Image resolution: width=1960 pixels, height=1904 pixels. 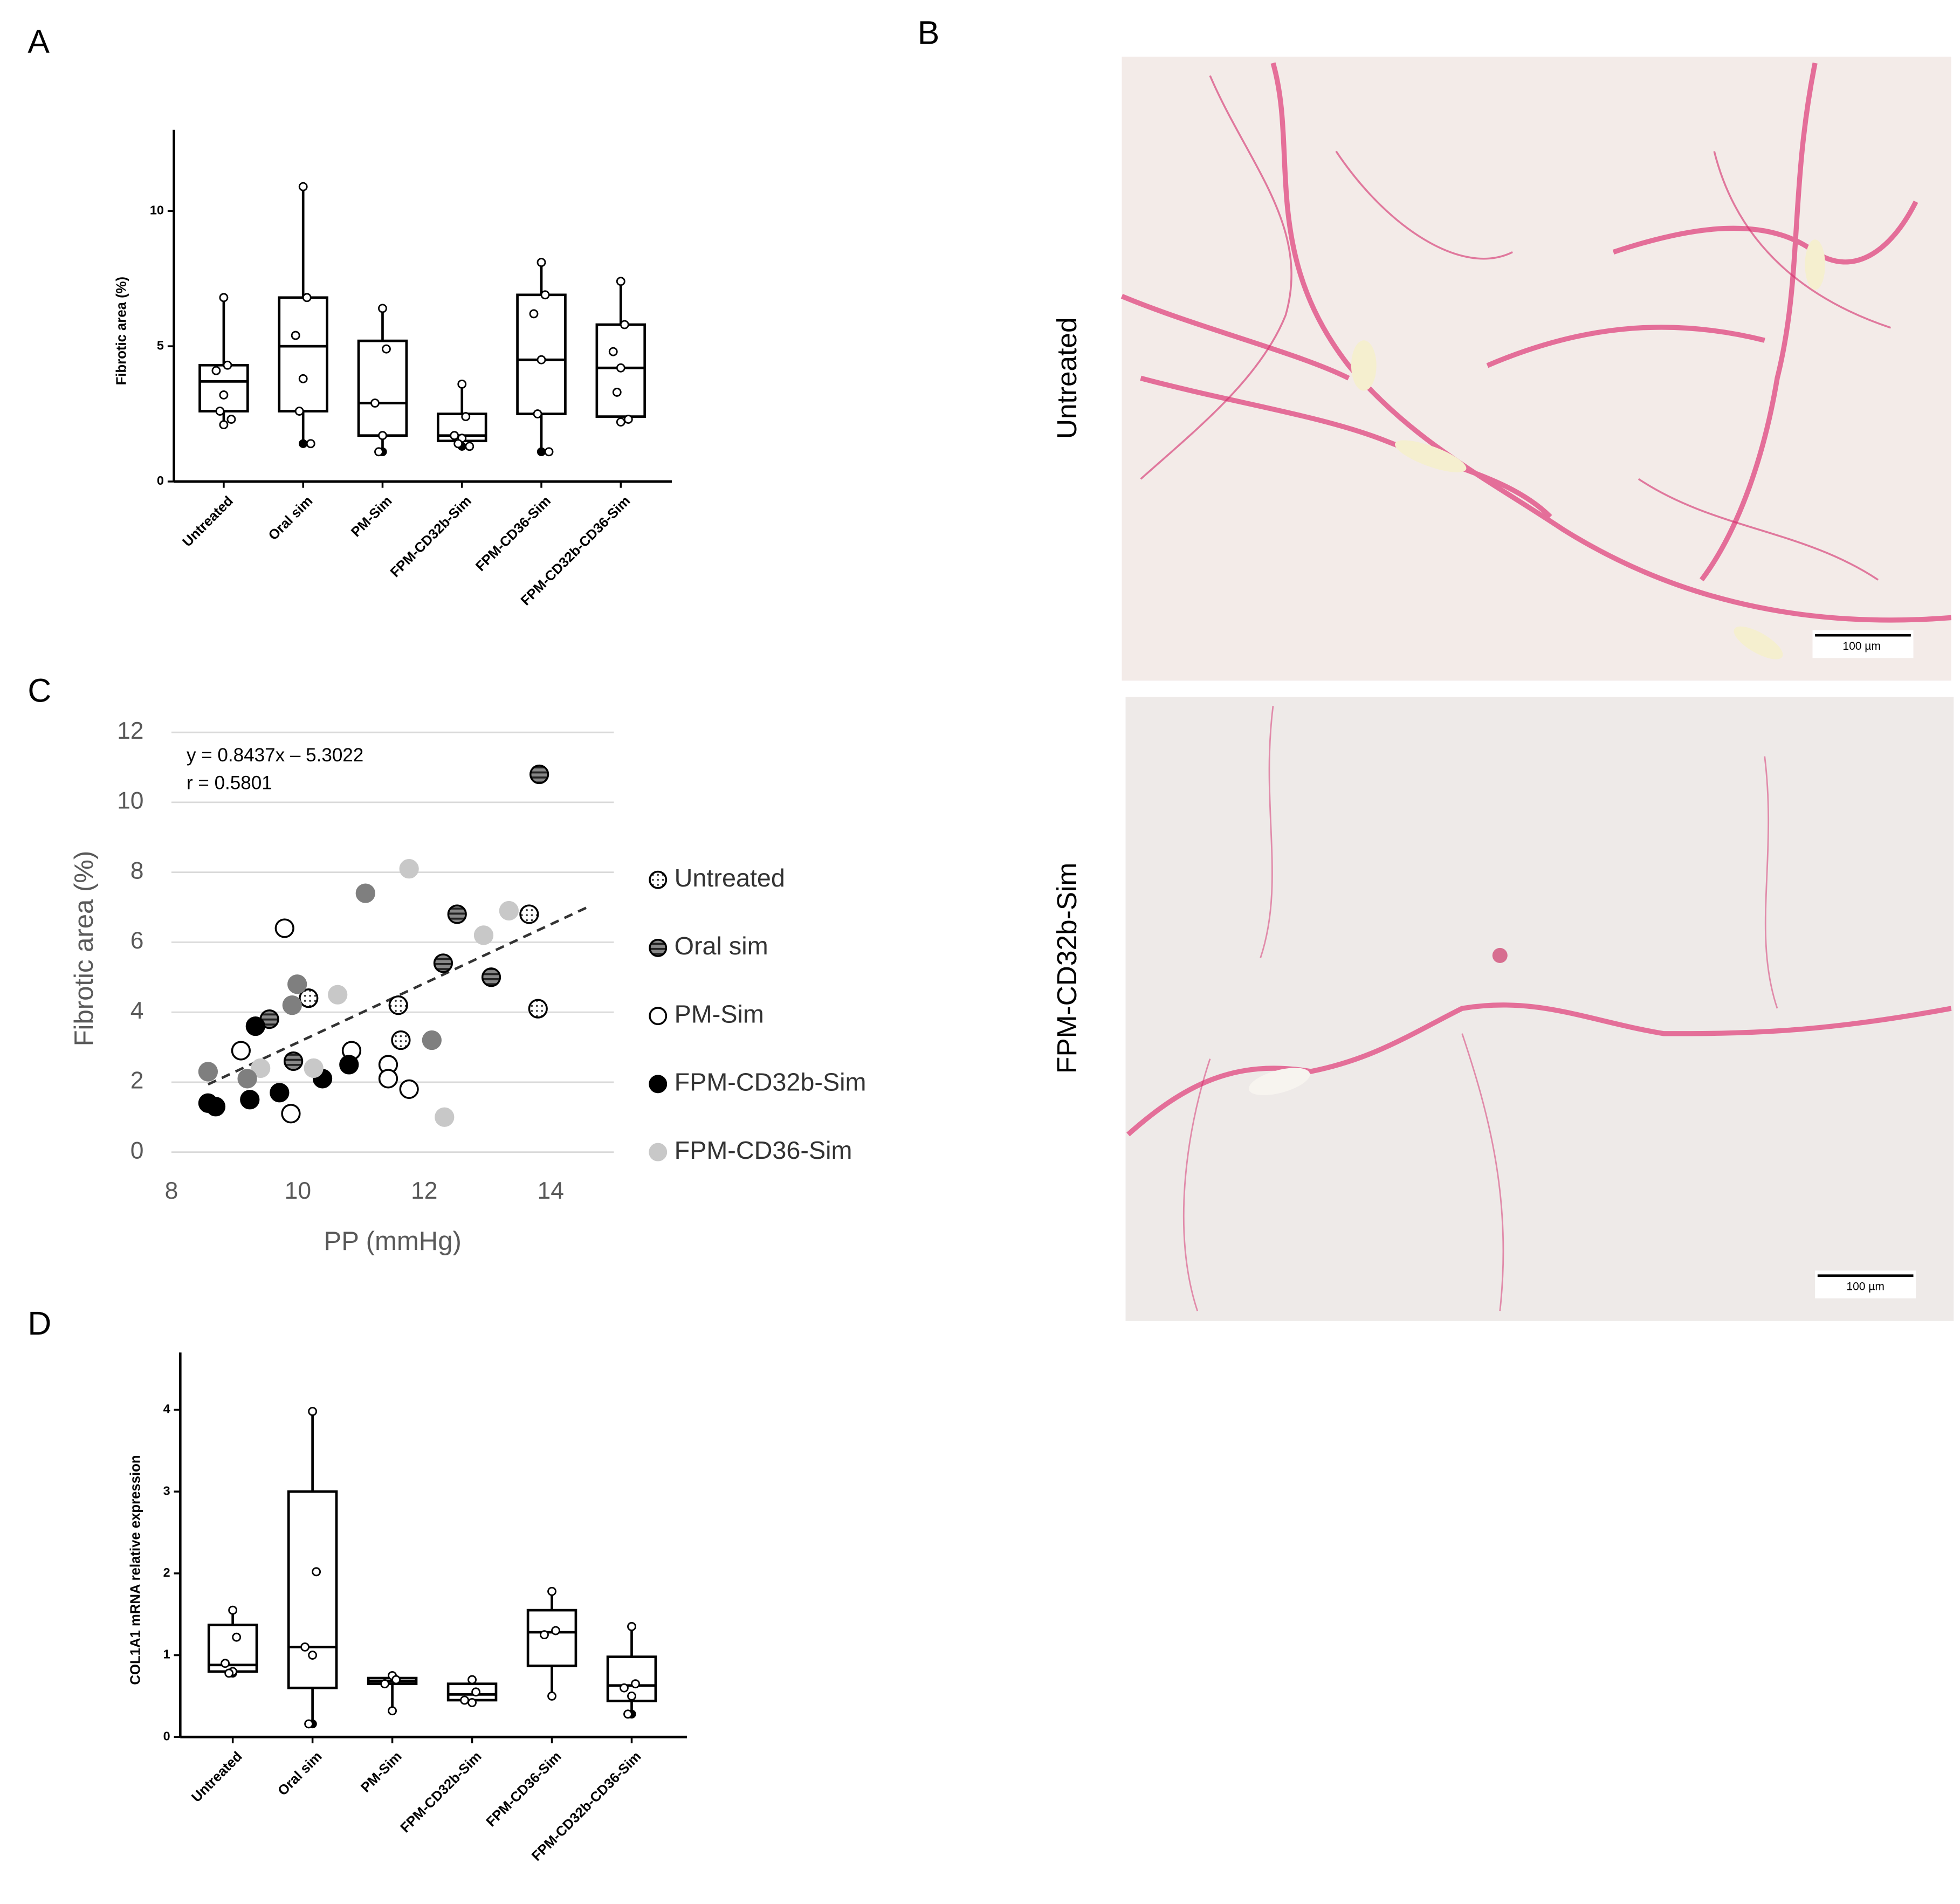 What do you see at coordinates (763, 1150) in the screenshot?
I see `legend-label: FPM-CD36-Sim` at bounding box center [763, 1150].